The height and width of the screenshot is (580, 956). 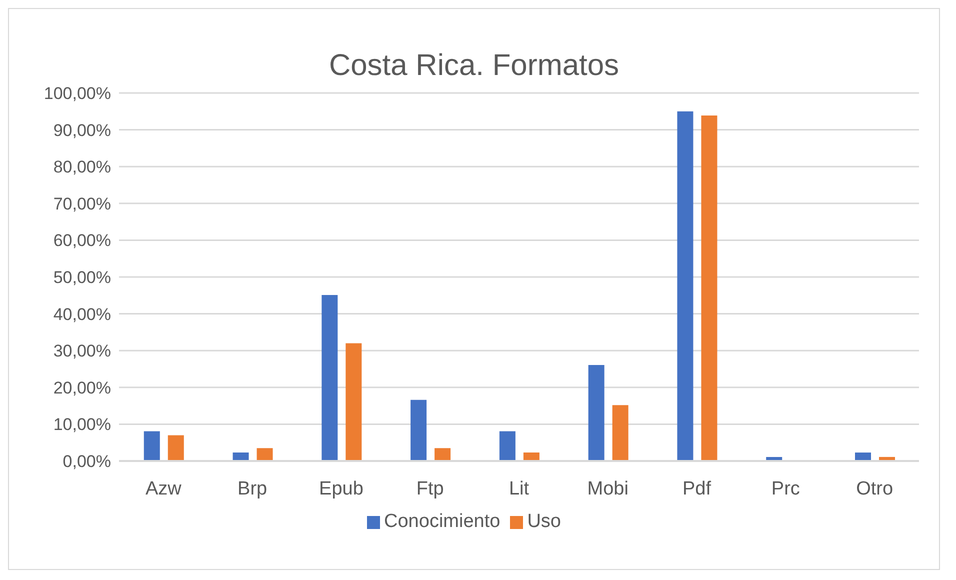 I want to click on y-tick-label: 70,00%, so click(x=82, y=204).